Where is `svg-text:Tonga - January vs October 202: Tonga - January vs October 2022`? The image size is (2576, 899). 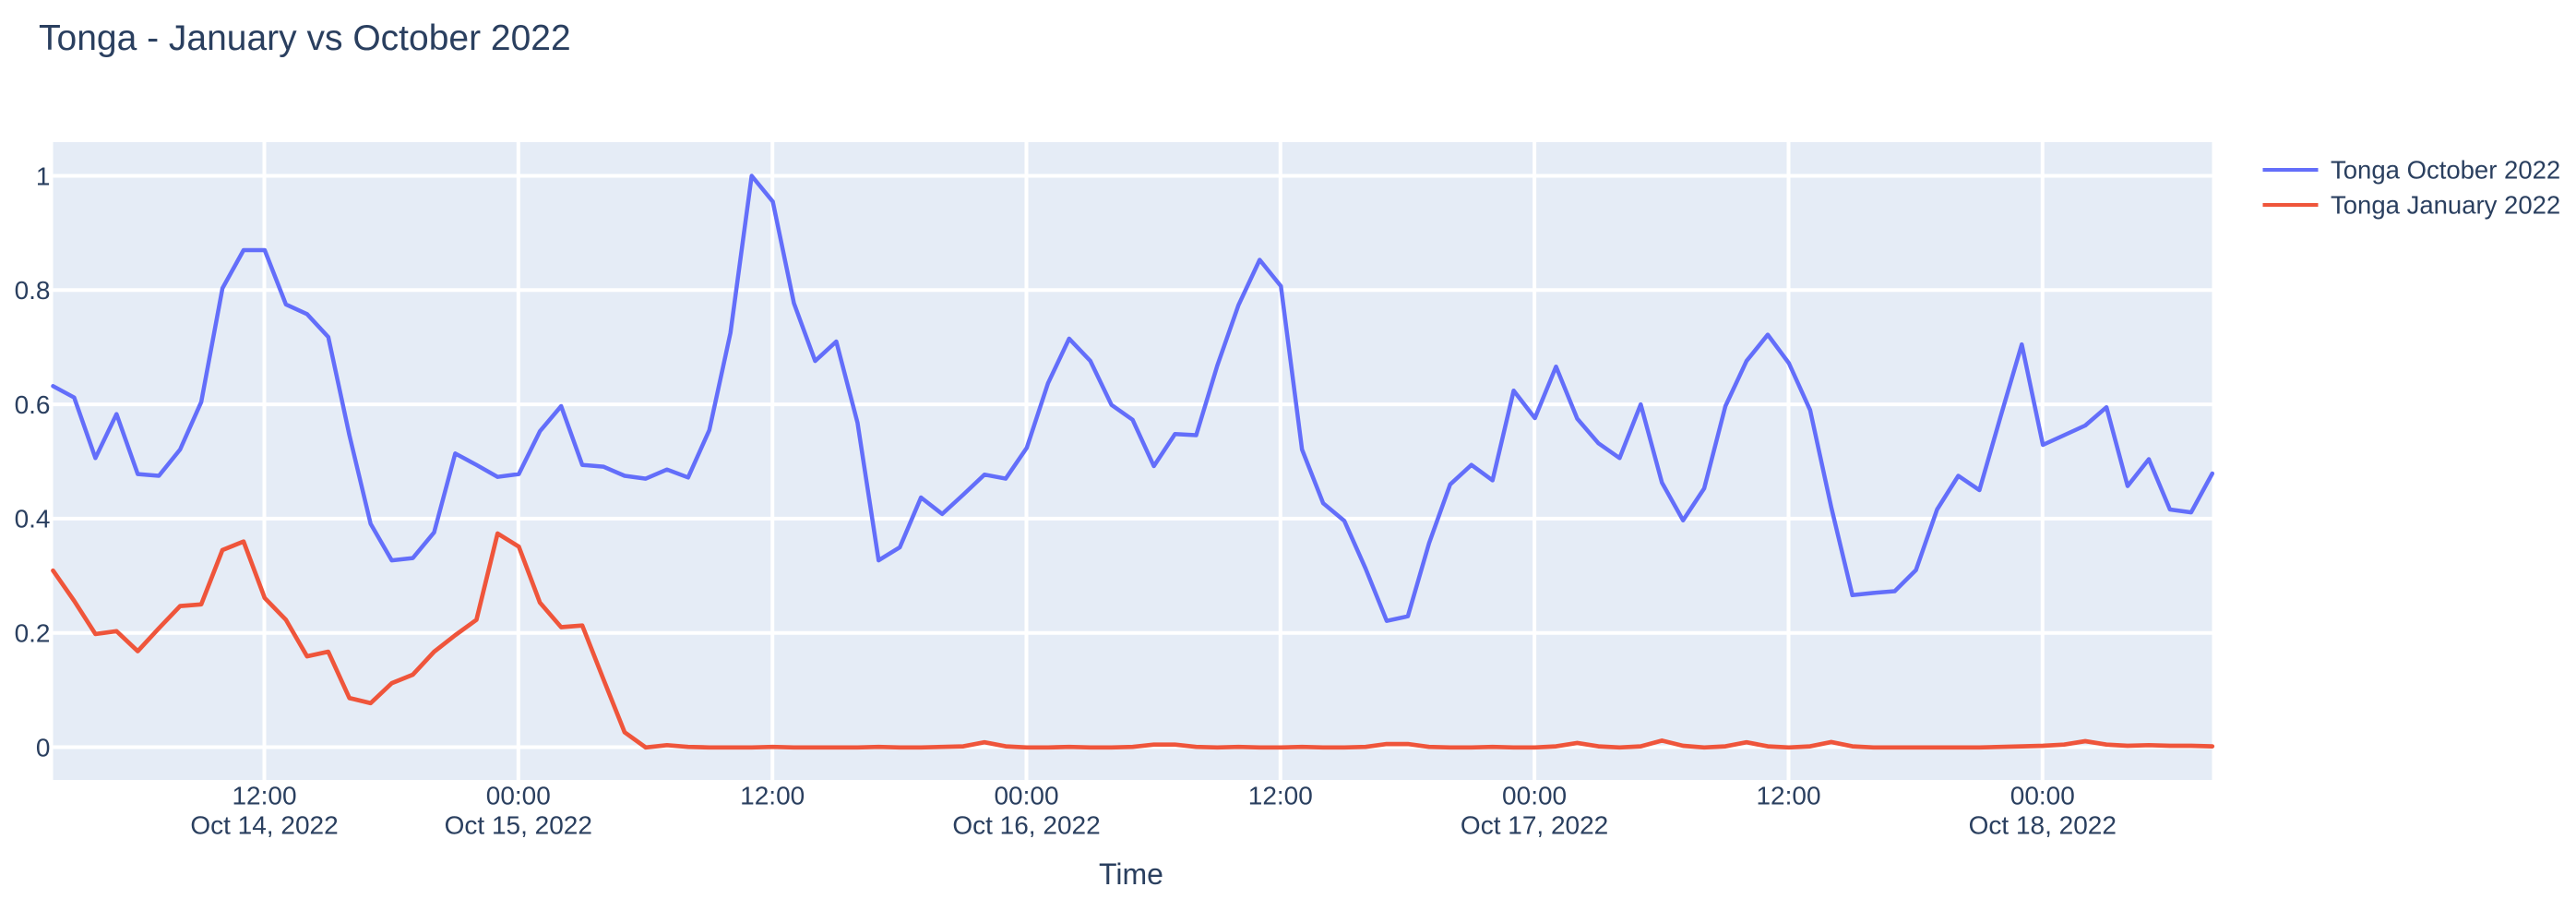 svg-text:Tonga - January vs October 202: Tonga - January vs October 2022 is located at coordinates (305, 38).